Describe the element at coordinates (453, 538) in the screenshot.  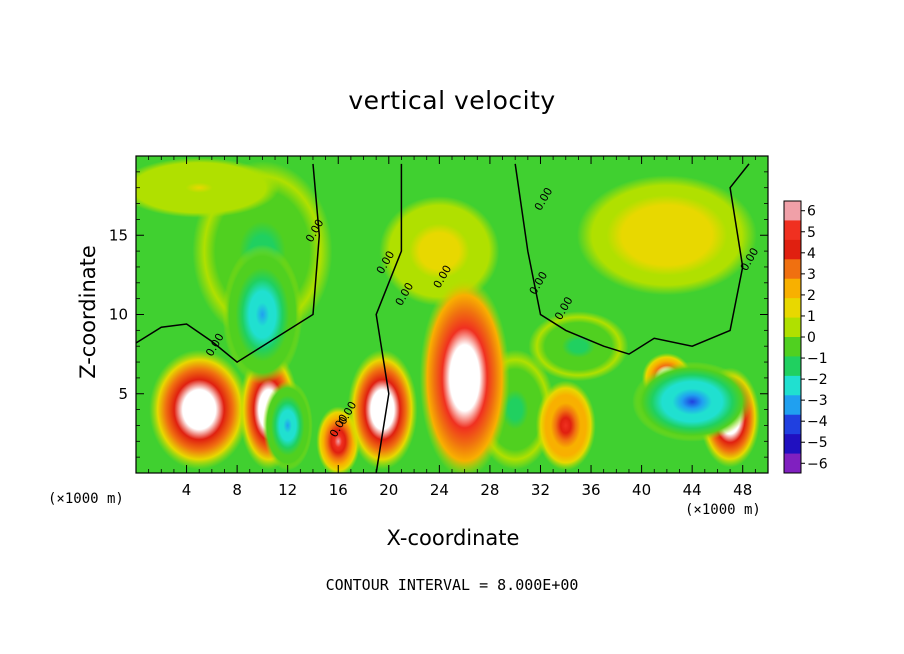
I see `x-axis-label: X-coordinate` at that location.